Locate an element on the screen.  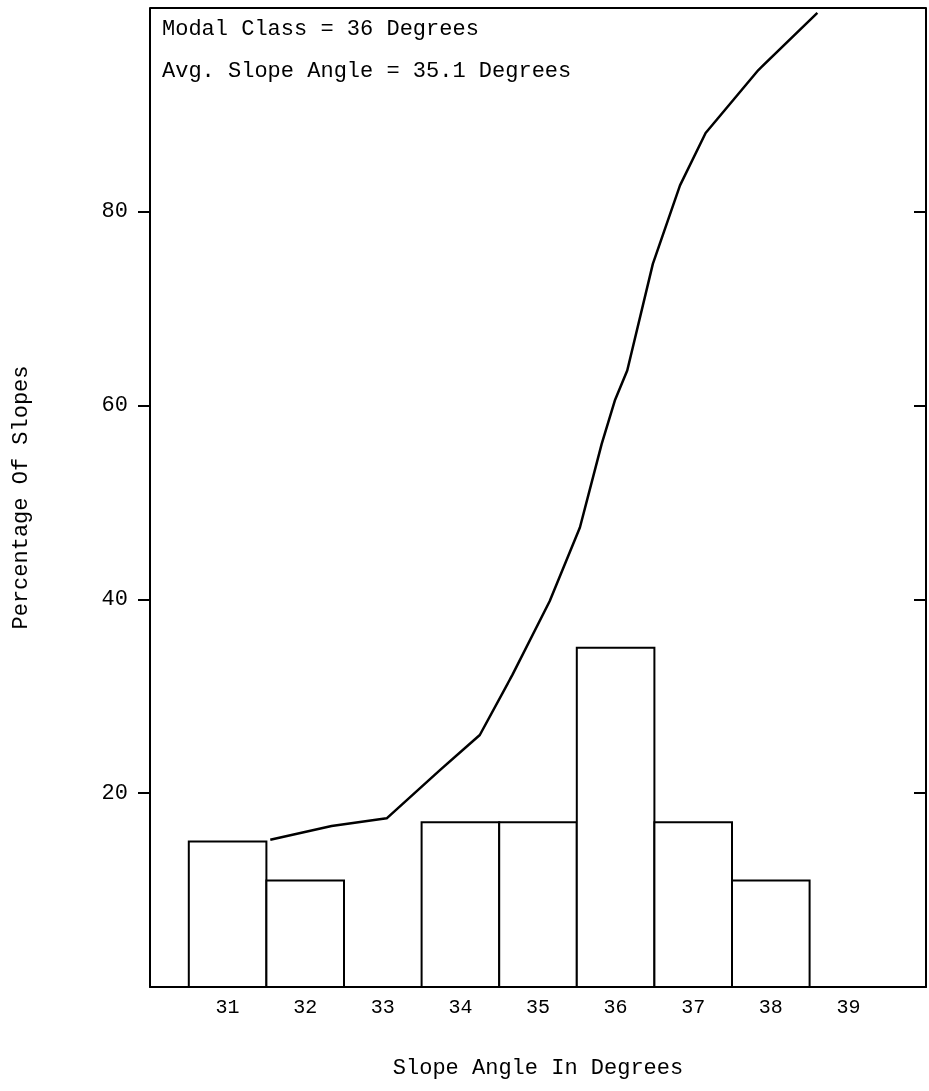
x-tick-label: 34 is located at coordinates (460, 1007).